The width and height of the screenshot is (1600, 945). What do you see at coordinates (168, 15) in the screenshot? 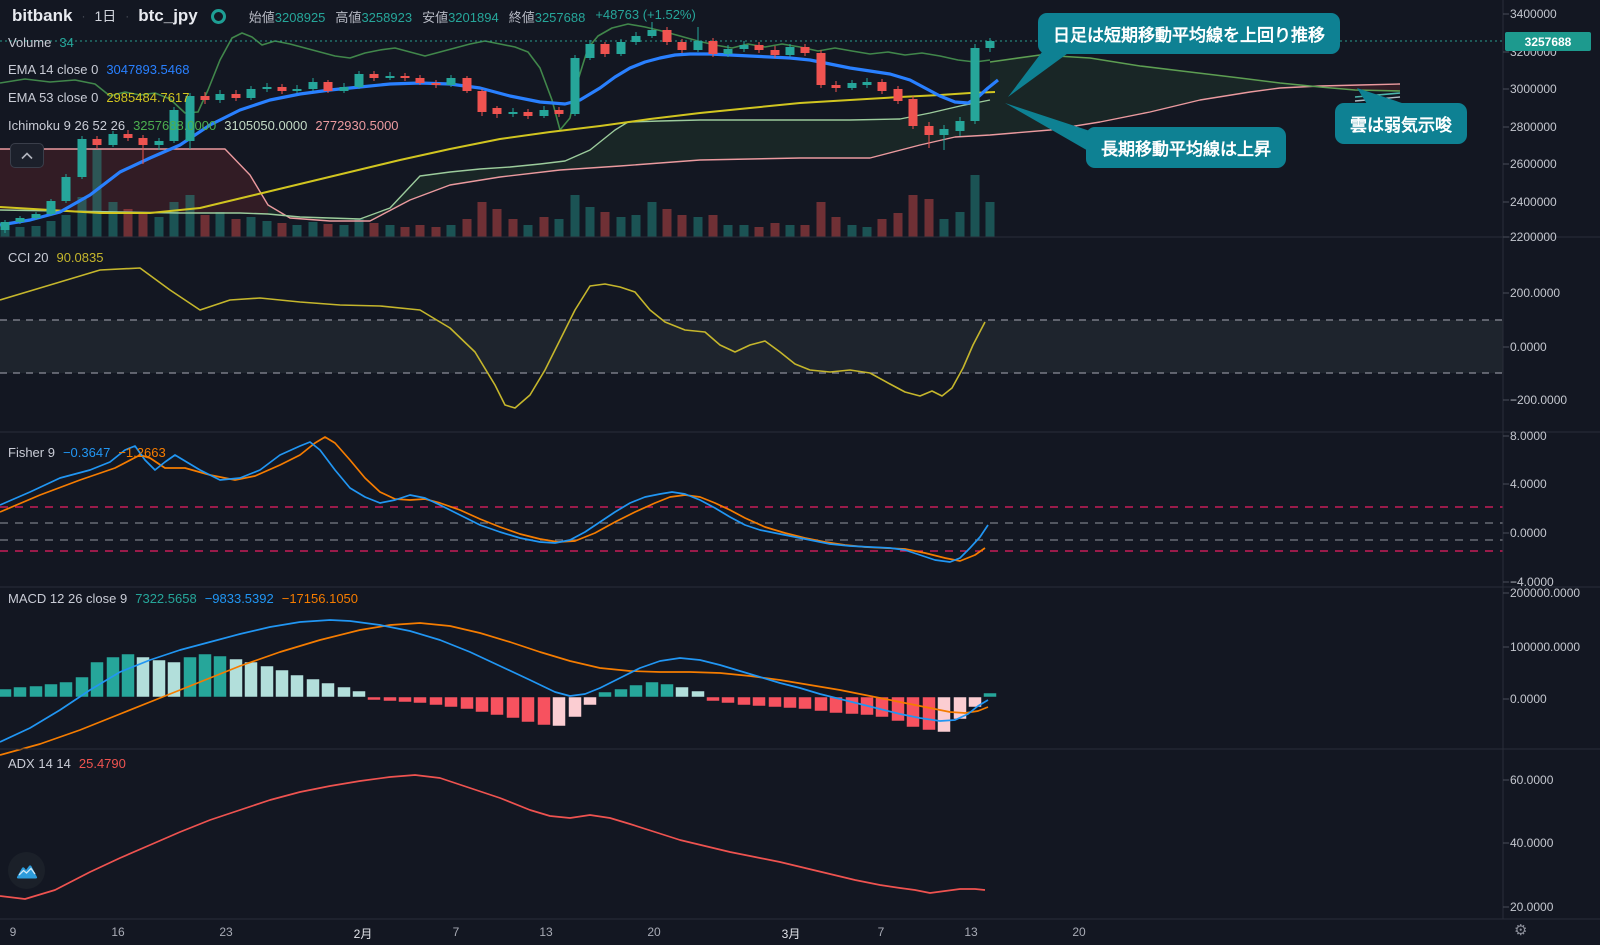
I see `pair-name: btc_jpy` at bounding box center [168, 15].